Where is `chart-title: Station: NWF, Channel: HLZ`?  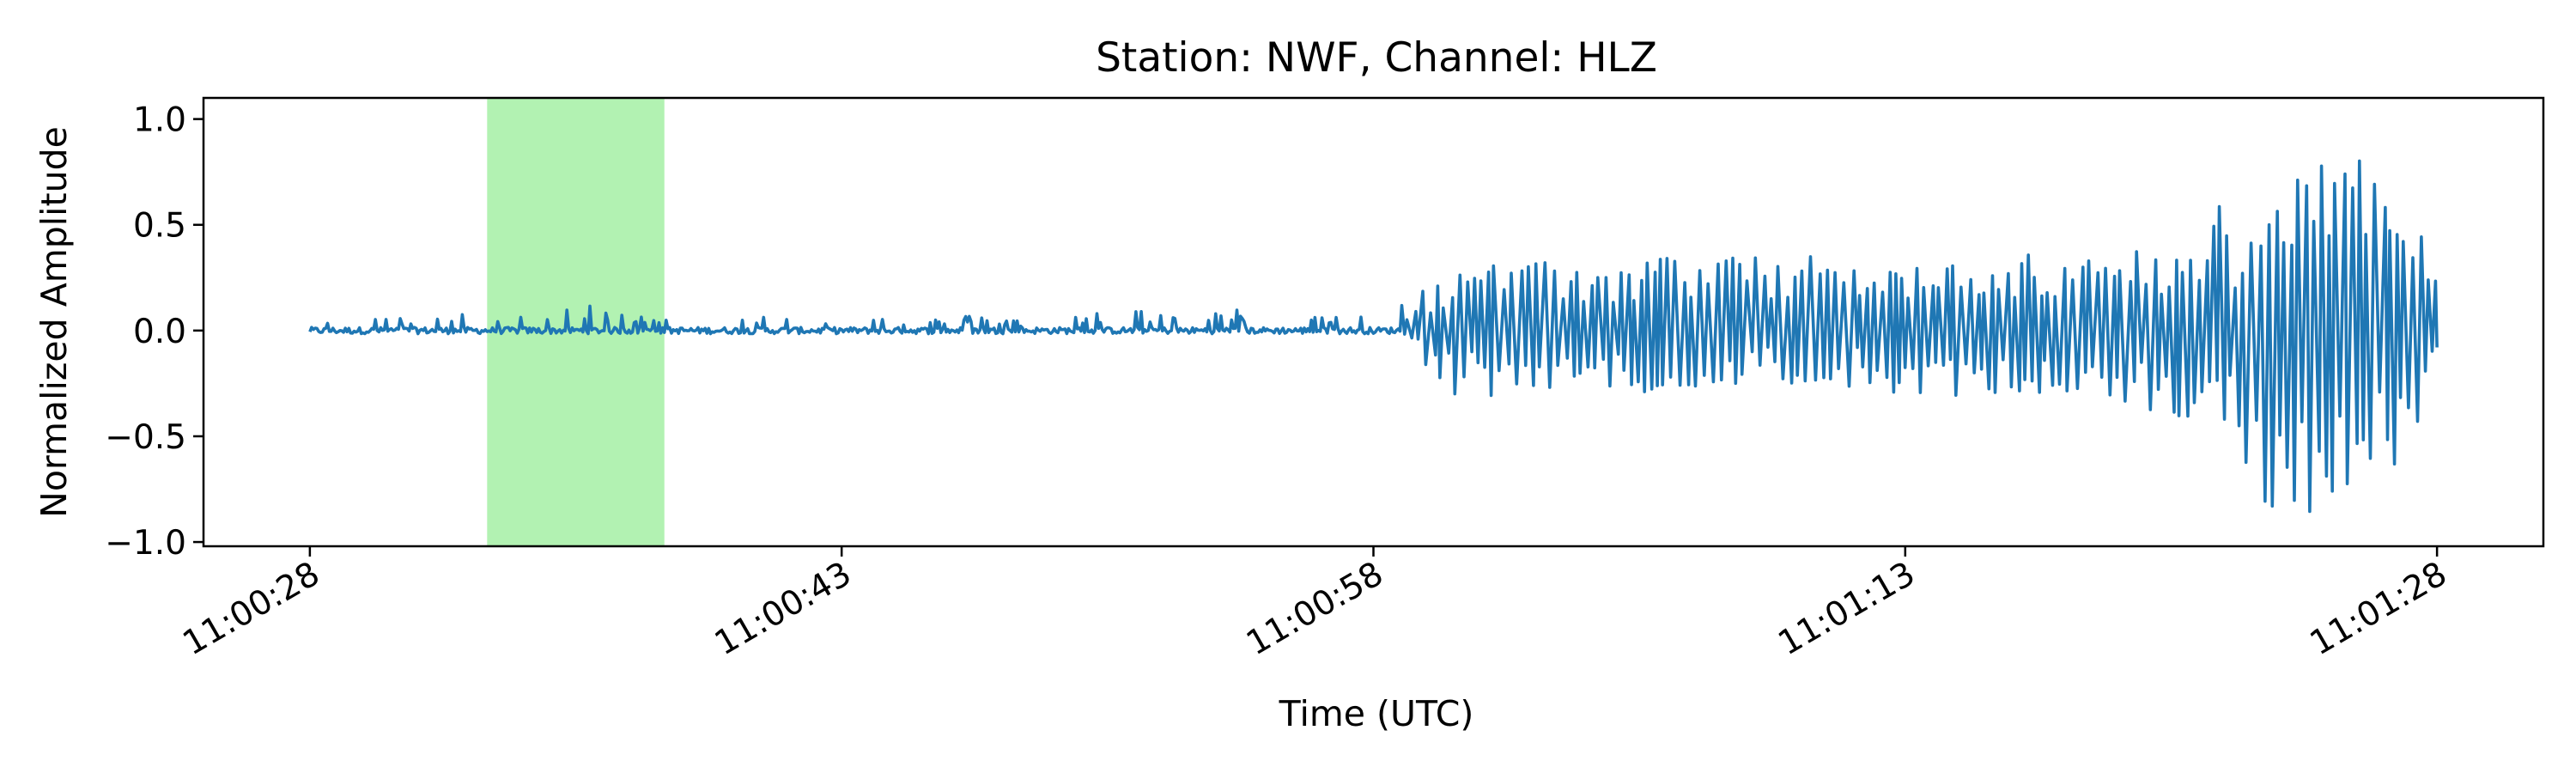 chart-title: Station: NWF, Channel: HLZ is located at coordinates (1376, 58).